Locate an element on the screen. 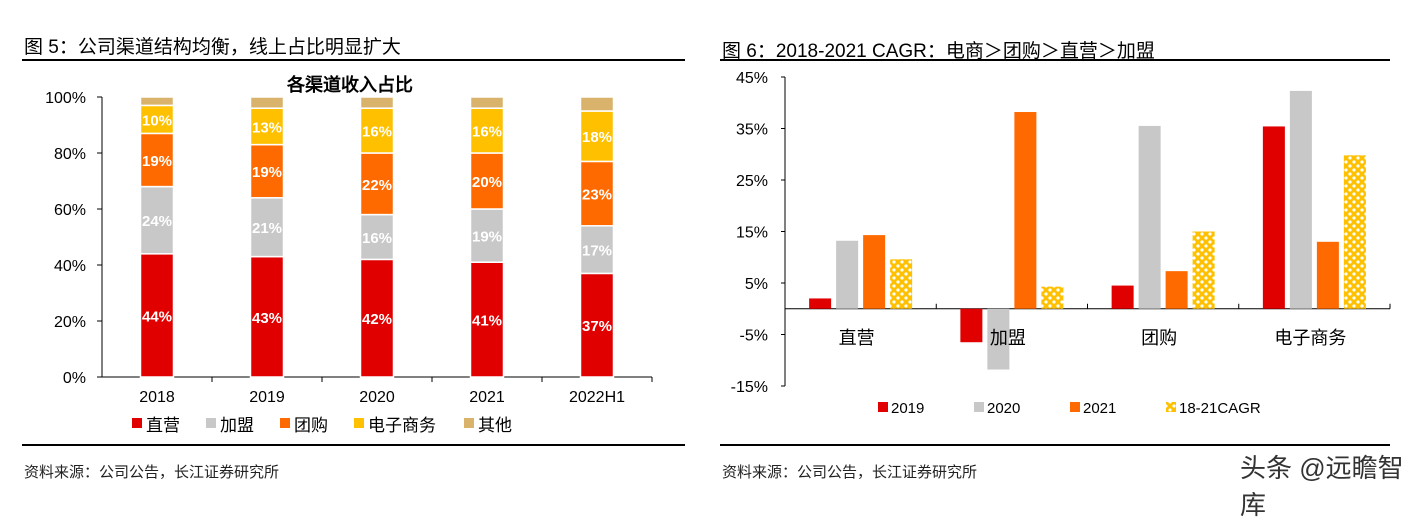  x-tick-label: 2019 is located at coordinates (267, 397).